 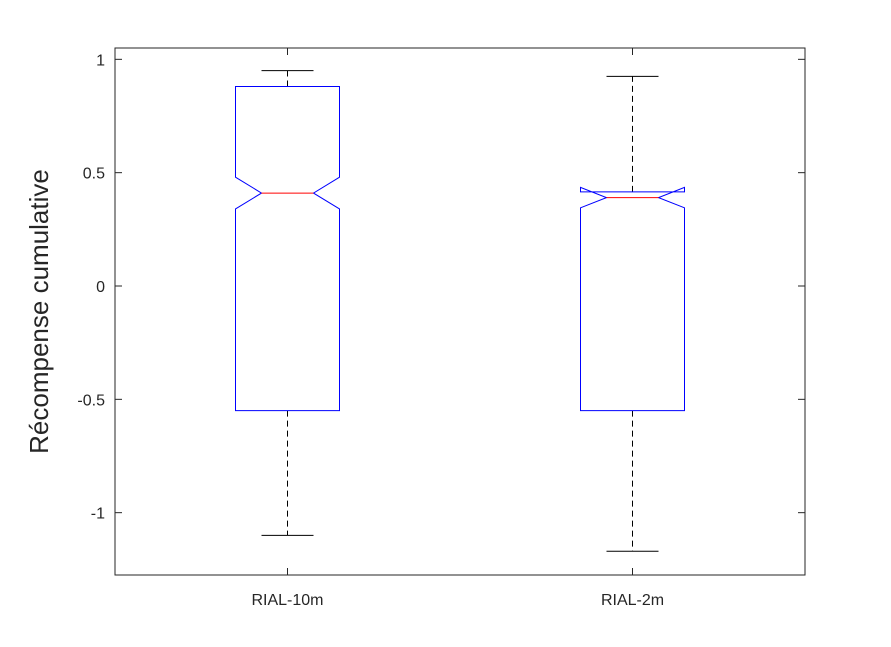 What do you see at coordinates (100, 287) in the screenshot?
I see `y-tick-label: 0` at bounding box center [100, 287].